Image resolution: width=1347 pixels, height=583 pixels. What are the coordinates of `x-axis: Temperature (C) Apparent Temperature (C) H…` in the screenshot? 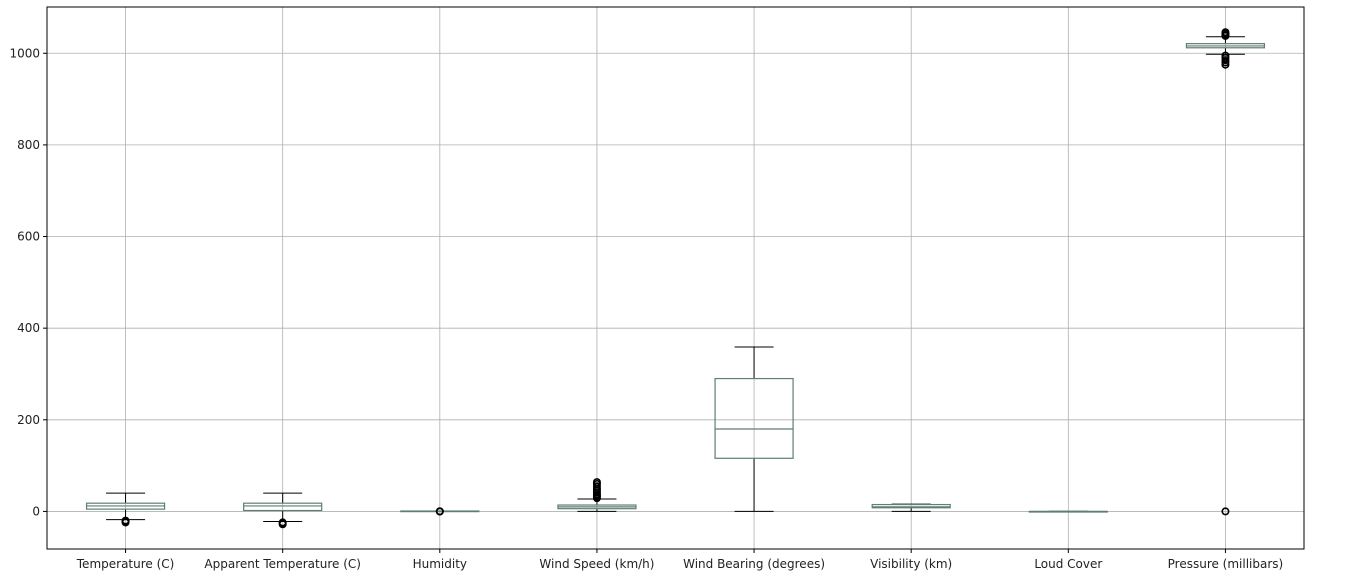 It's located at (679, 560).